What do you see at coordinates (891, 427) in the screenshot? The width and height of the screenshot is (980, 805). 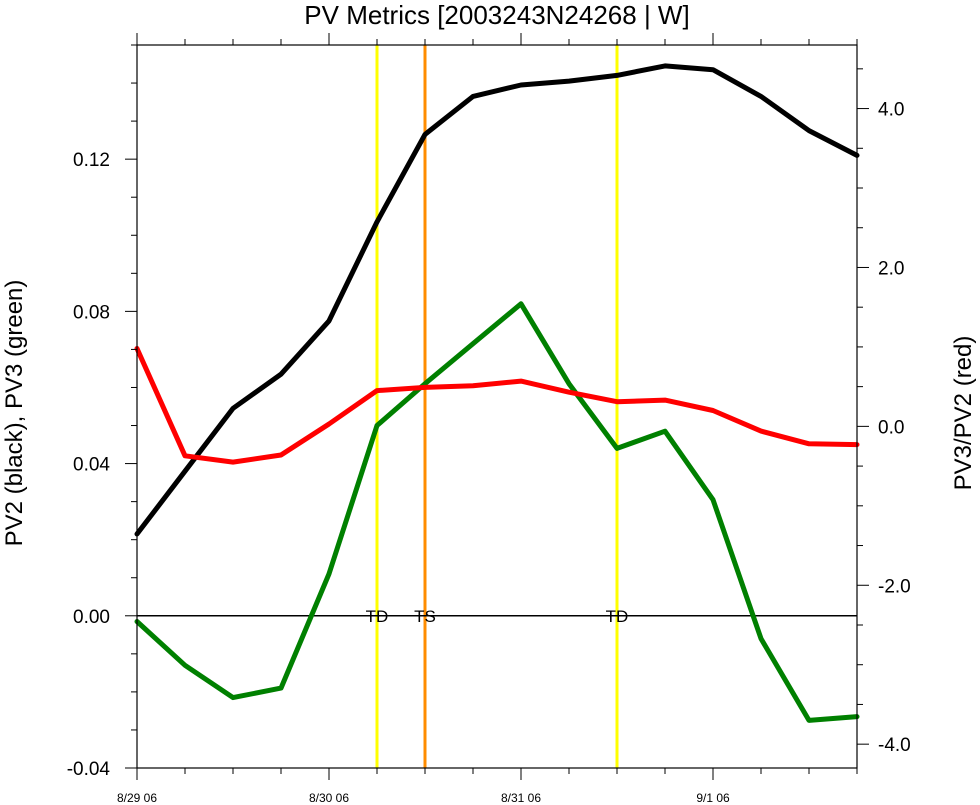 I see `right-tick-label: 0.0` at bounding box center [891, 427].